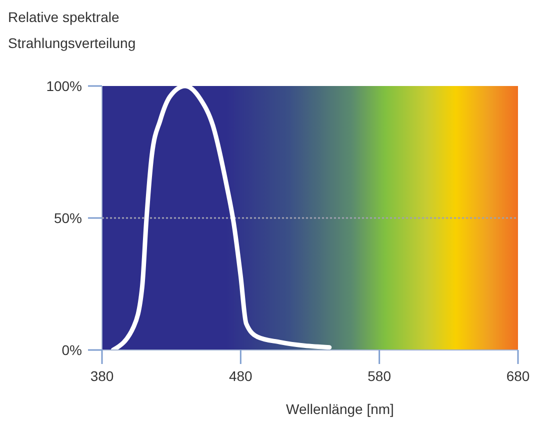 The height and width of the screenshot is (424, 538). I want to click on y-tick-label: 0%, so click(72, 350).